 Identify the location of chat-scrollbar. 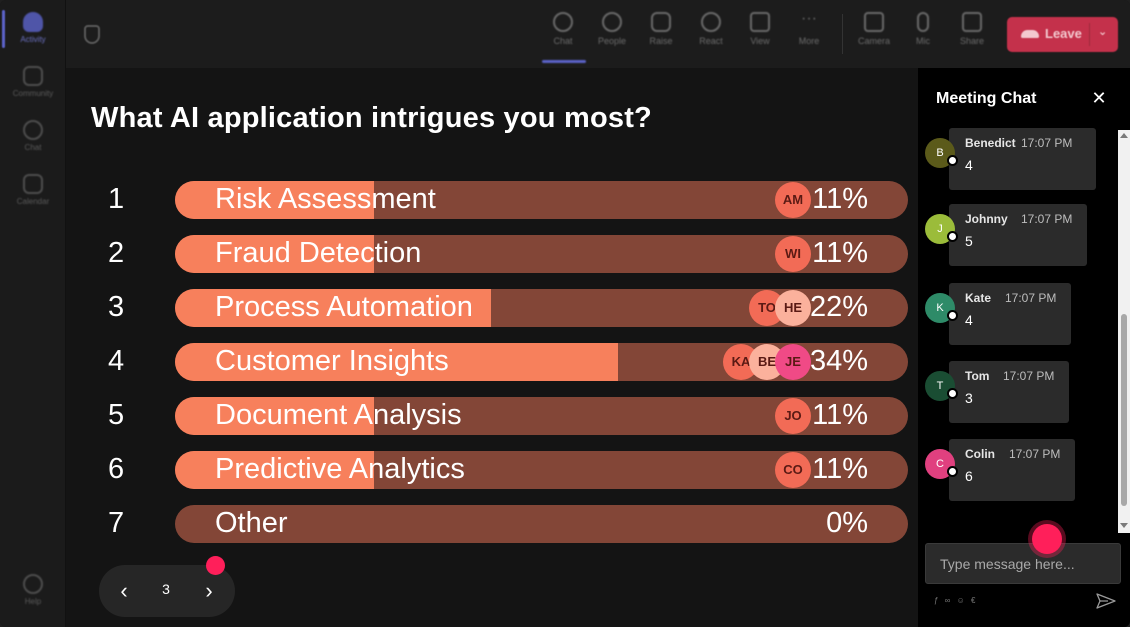
(1124, 331).